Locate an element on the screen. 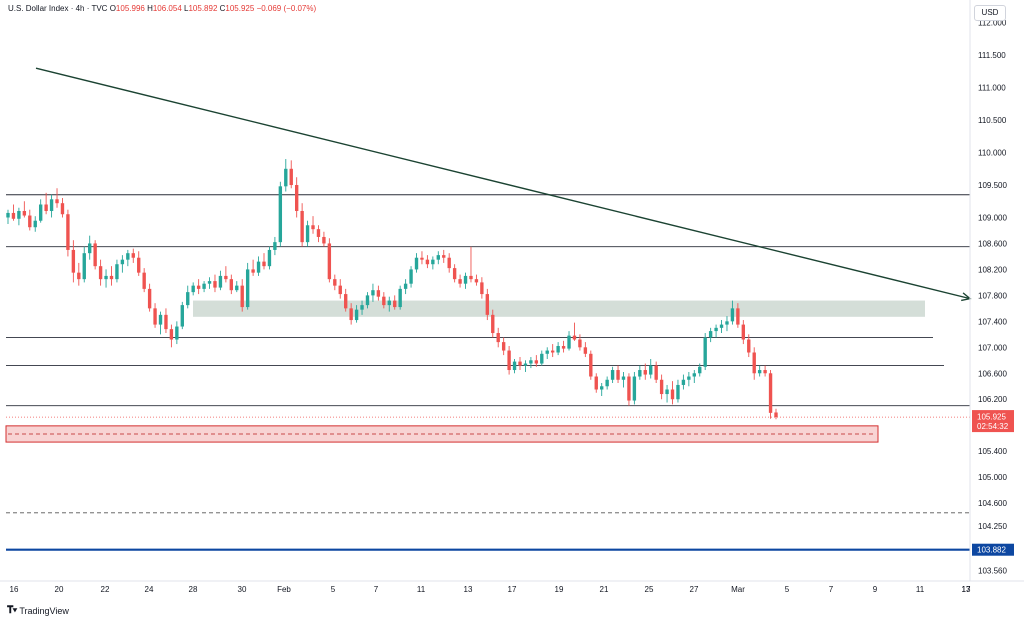  time-tick-label: 17 is located at coordinates (966, 589).